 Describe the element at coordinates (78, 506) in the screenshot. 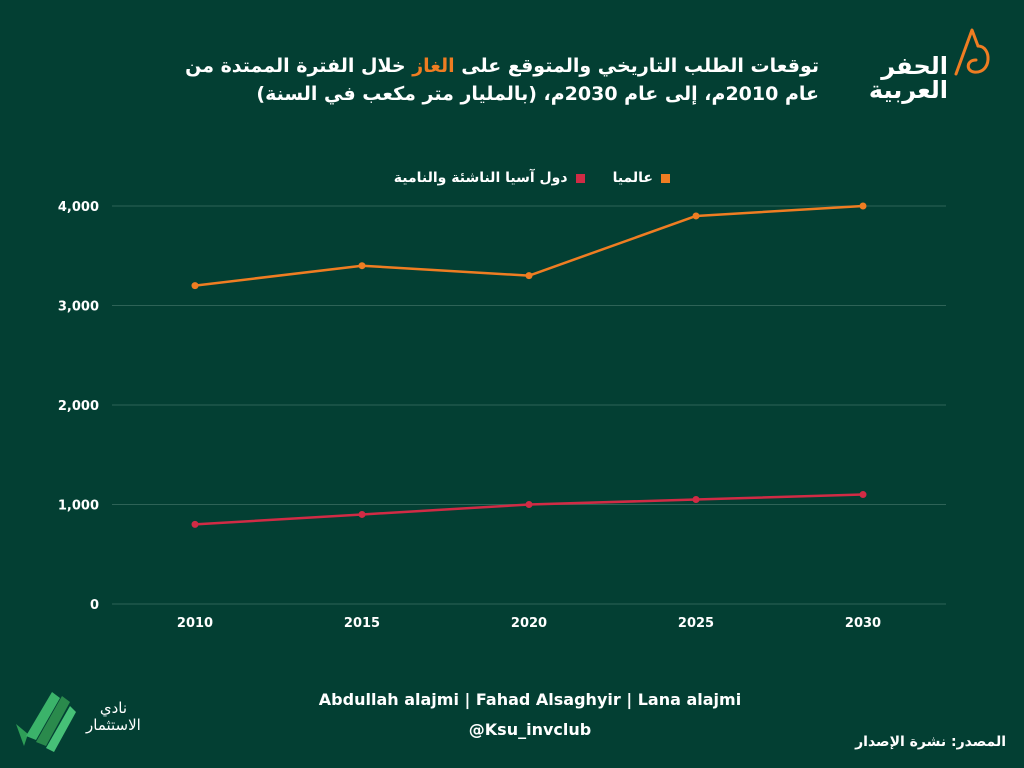

I see `y-tick-label: 1,000` at that location.